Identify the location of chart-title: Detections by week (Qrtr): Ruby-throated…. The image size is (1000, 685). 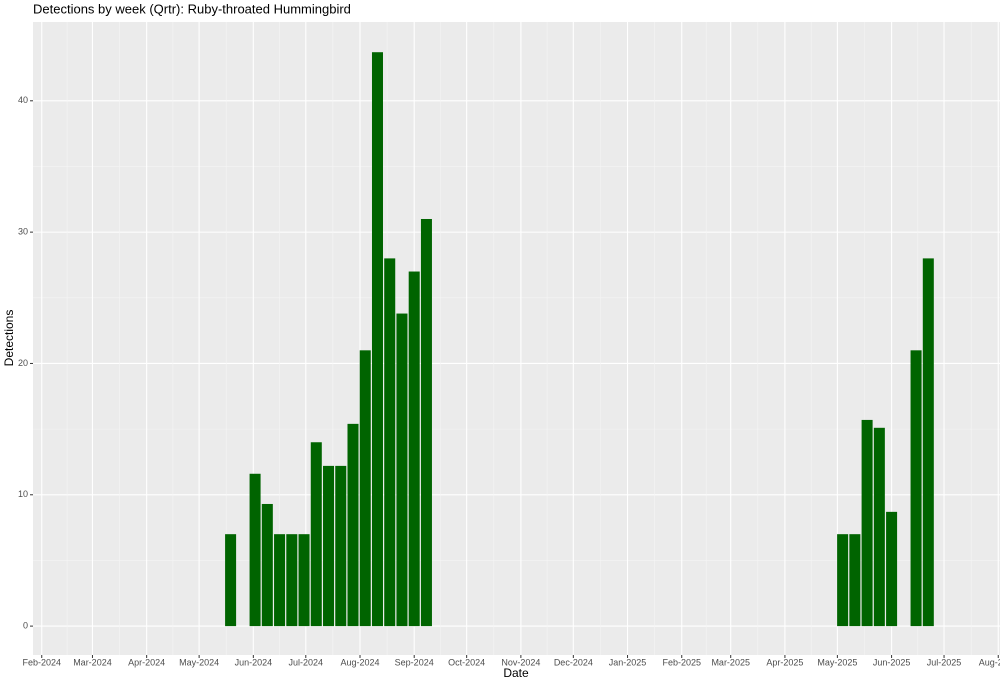
(192, 8).